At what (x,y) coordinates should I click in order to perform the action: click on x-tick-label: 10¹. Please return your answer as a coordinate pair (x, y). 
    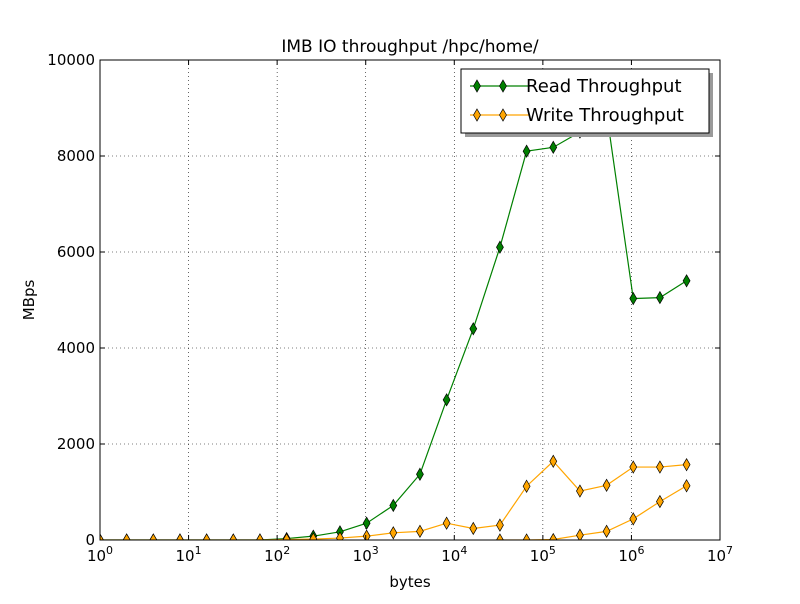
    Looking at the image, I should click on (189, 554).